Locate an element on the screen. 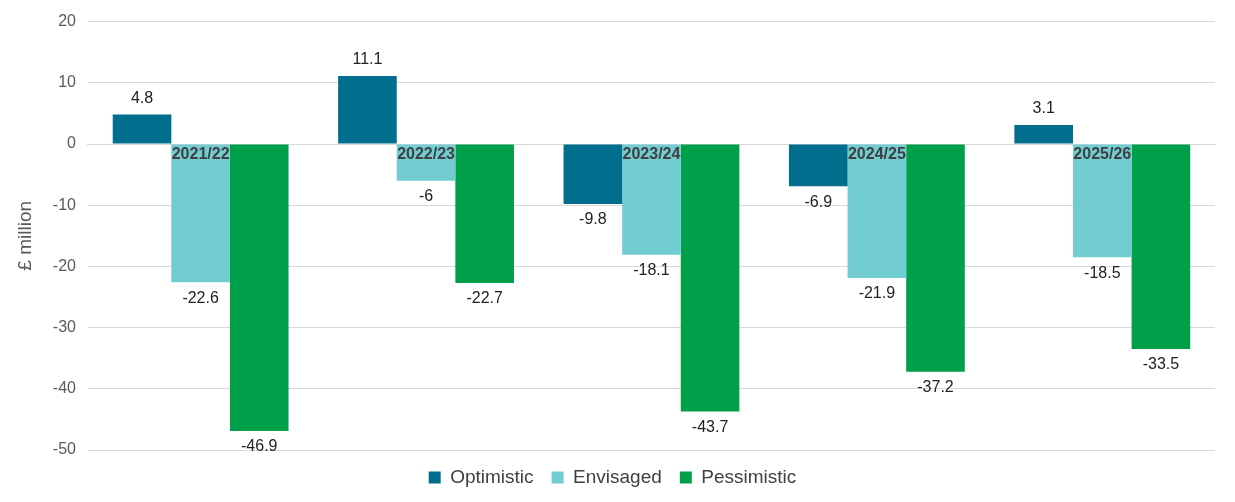 The width and height of the screenshot is (1235, 502). legend-label: Envisaged is located at coordinates (617, 476).